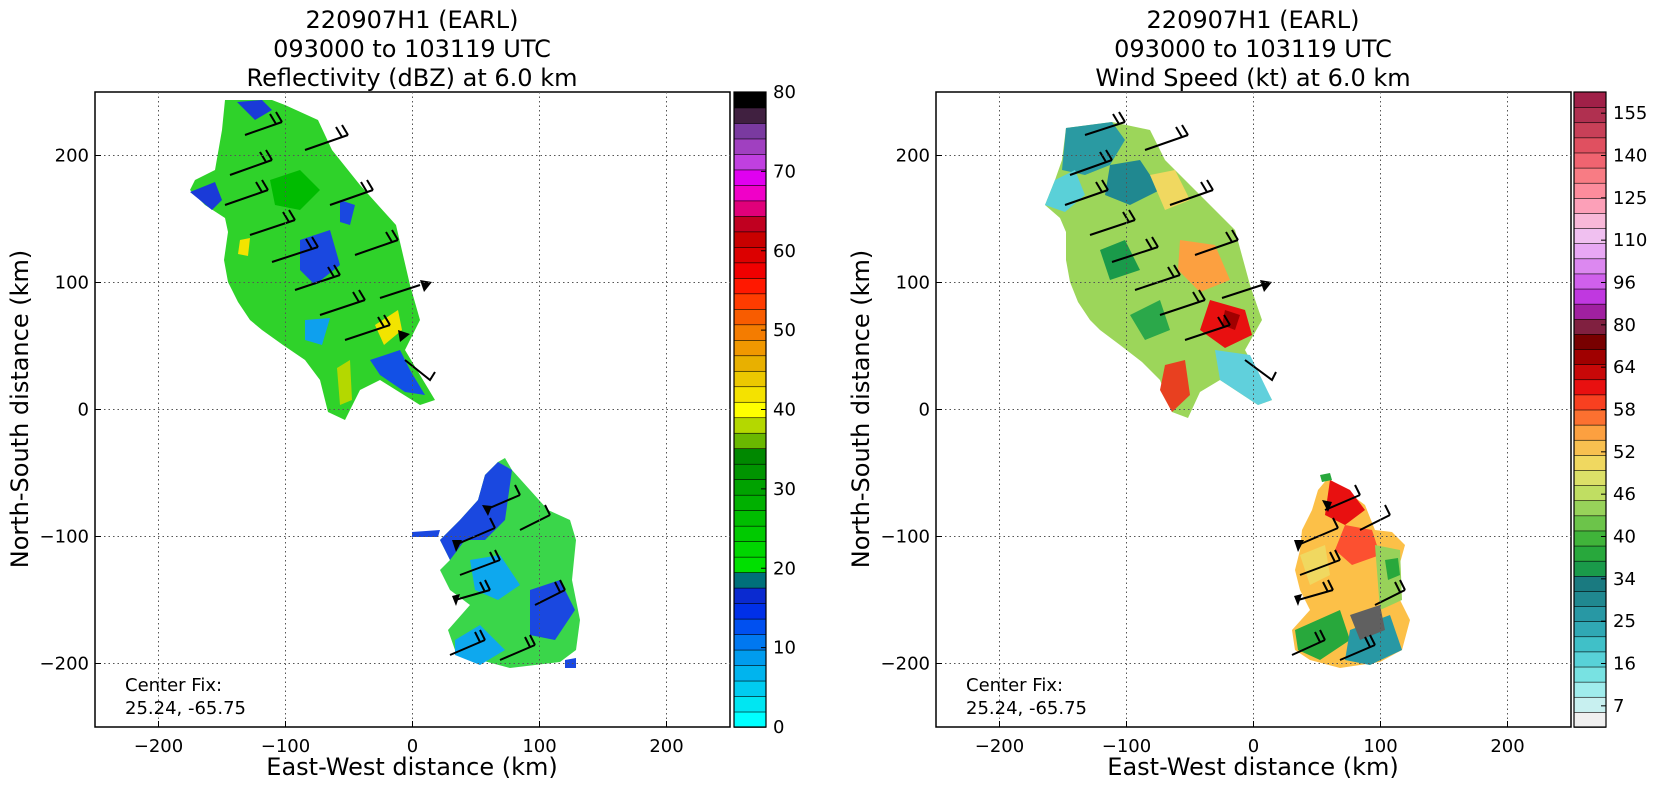  I want to click on right-colorbar-tick-label: 7, so click(1618, 706).